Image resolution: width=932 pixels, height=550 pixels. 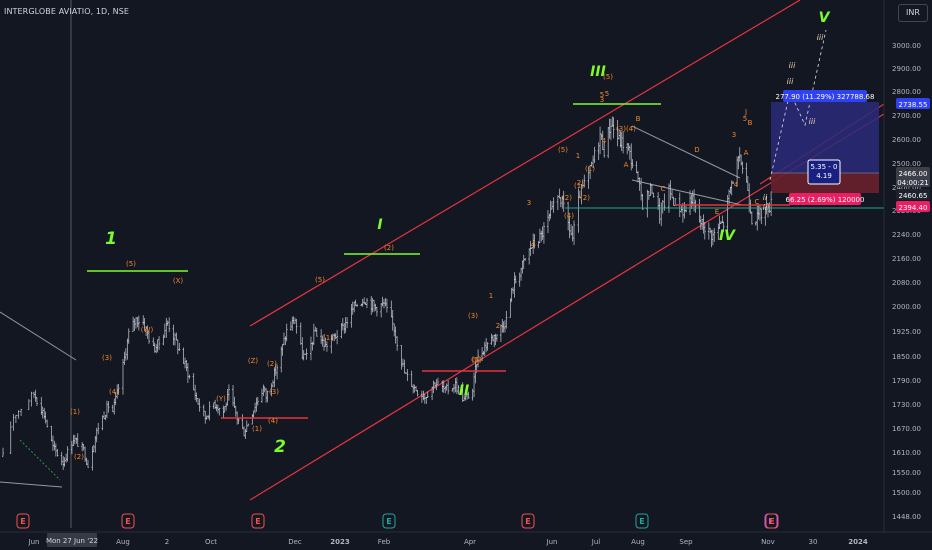 I want to click on price-axis-tick: 2500.00, so click(x=906, y=164).